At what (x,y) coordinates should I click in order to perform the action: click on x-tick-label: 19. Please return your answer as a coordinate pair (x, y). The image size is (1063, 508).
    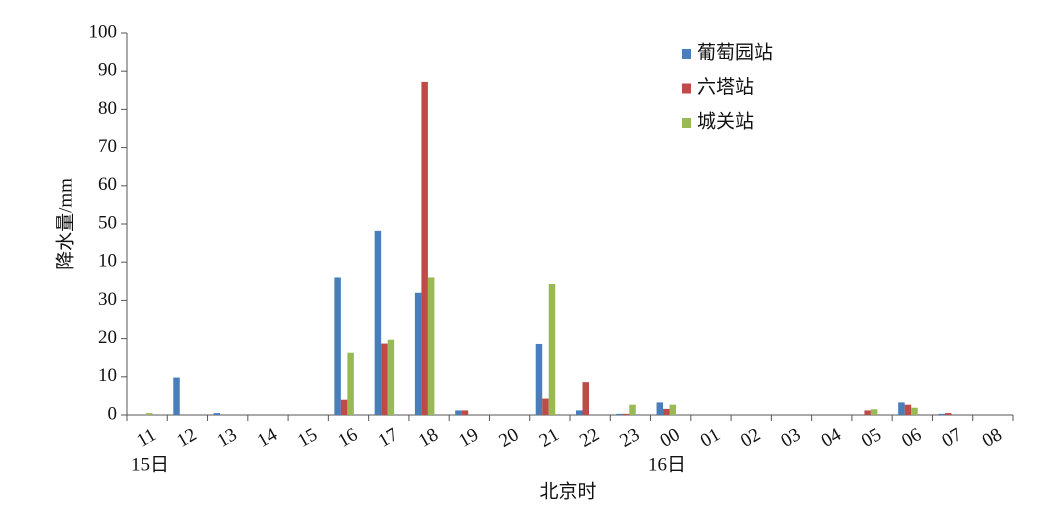
    Looking at the image, I should click on (468, 438).